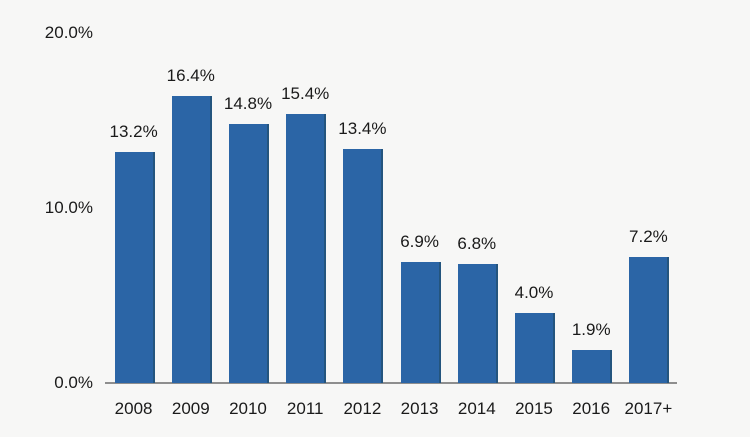  What do you see at coordinates (68, 207) in the screenshot?
I see `y-axis-tick-label: 10.0%` at bounding box center [68, 207].